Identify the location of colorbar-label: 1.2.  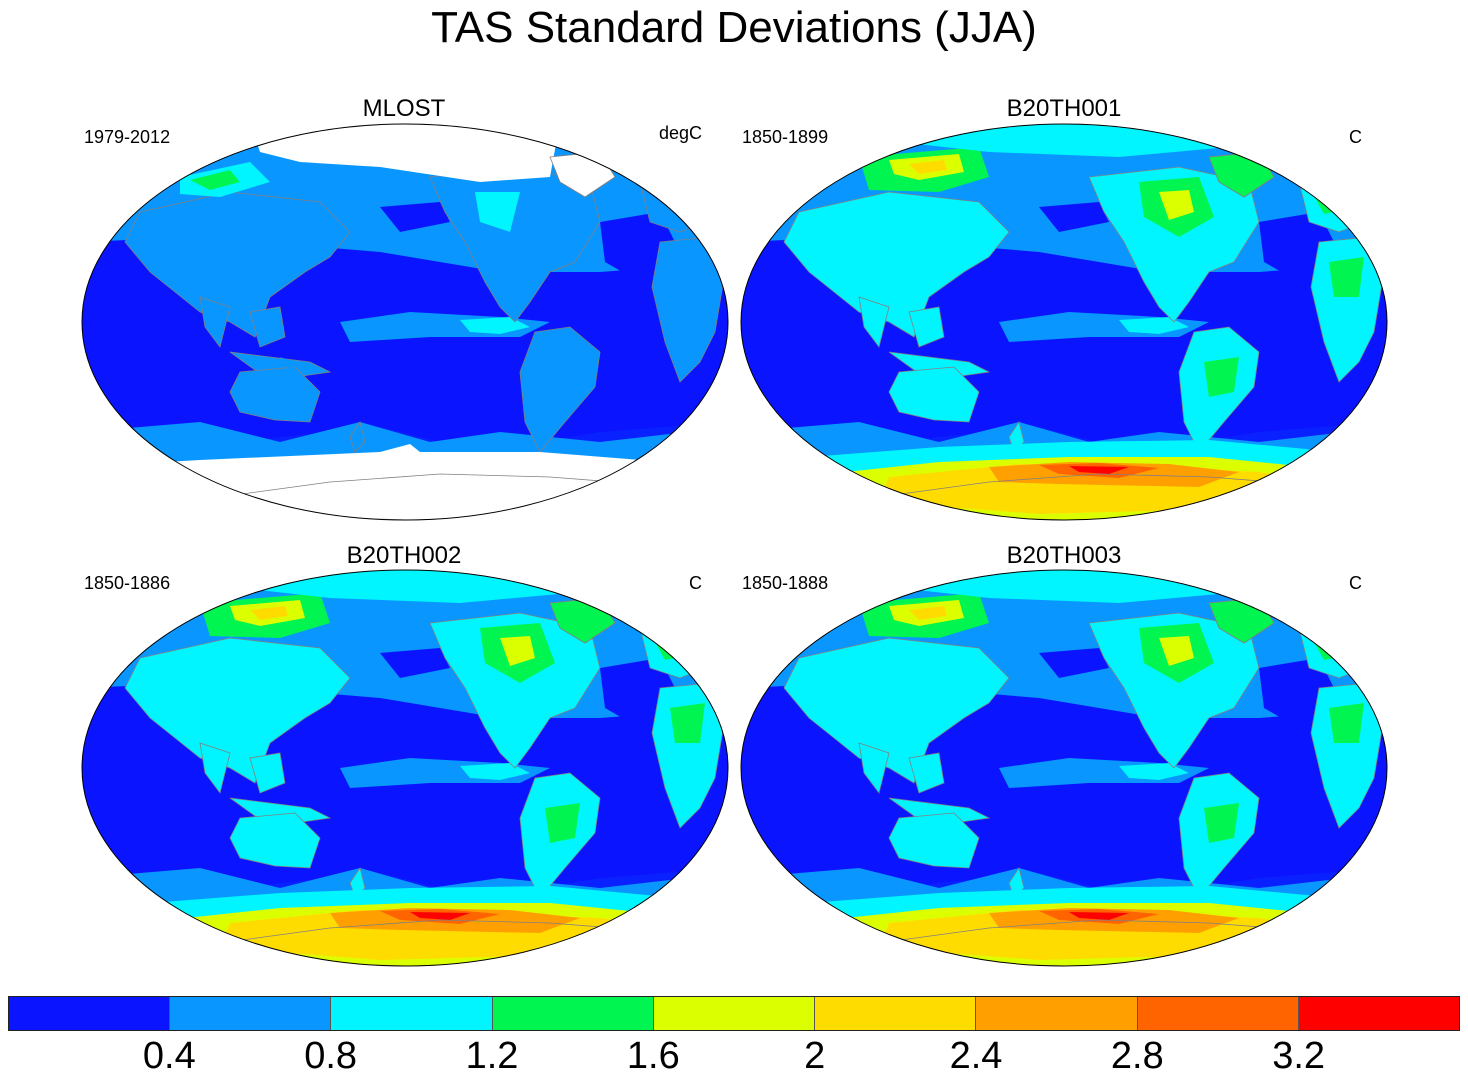
(492, 1056).